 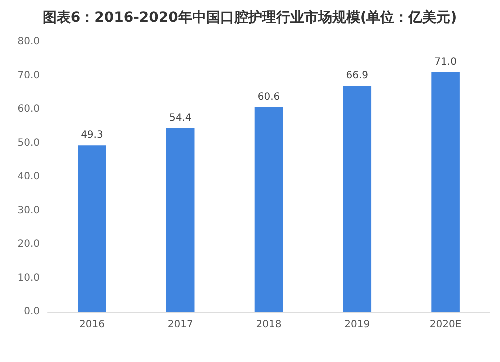 I want to click on x-tick-label: 2016, so click(x=92, y=325).